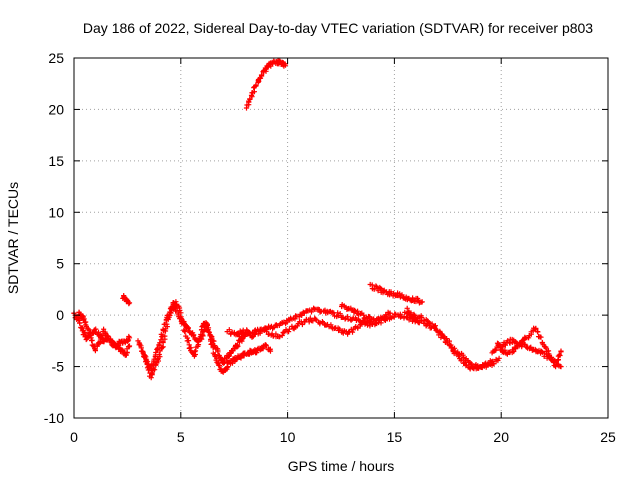 The image size is (640, 480). What do you see at coordinates (501, 437) in the screenshot?
I see `x-tick-label: 20` at bounding box center [501, 437].